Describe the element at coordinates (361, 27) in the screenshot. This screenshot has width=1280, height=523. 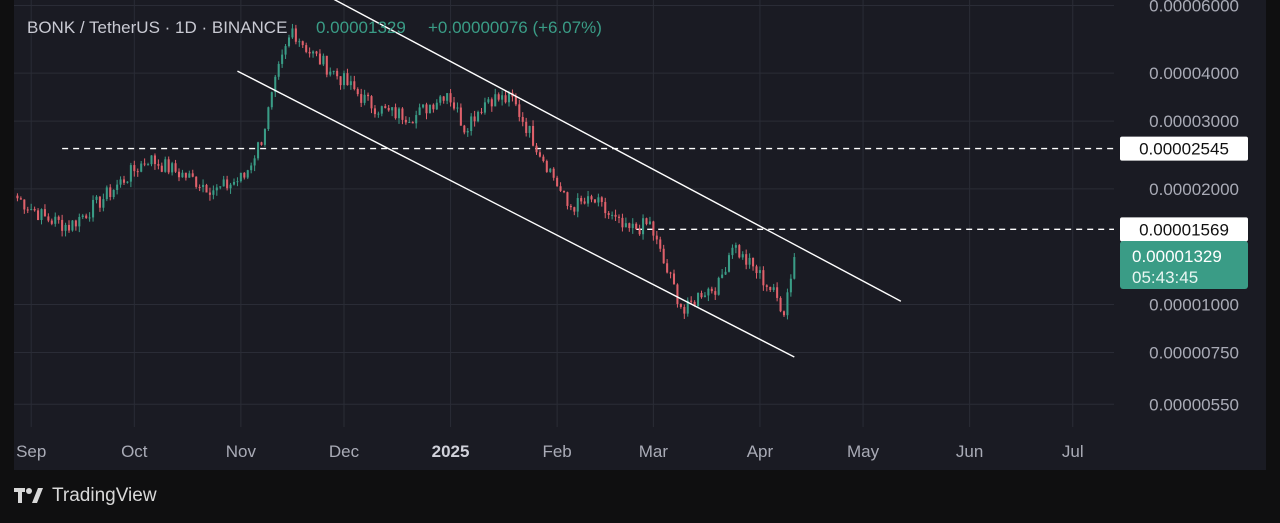
I see `header-last-price: 0.00001329` at that location.